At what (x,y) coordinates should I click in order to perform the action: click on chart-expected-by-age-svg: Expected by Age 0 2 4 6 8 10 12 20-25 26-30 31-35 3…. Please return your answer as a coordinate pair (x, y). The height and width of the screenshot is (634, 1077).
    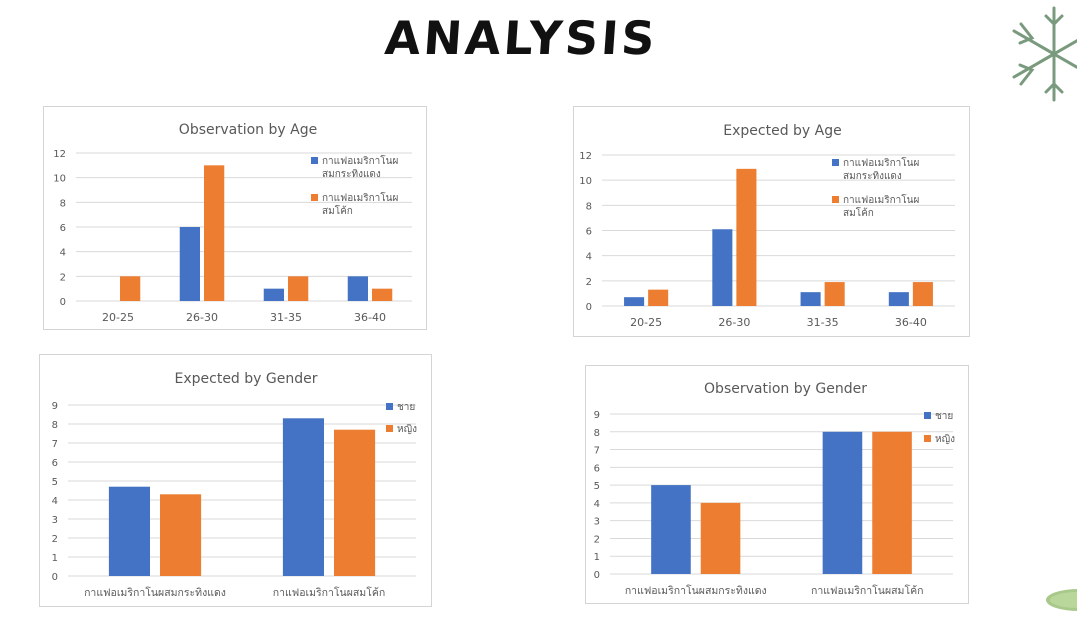
    Looking at the image, I should click on (767, 226).